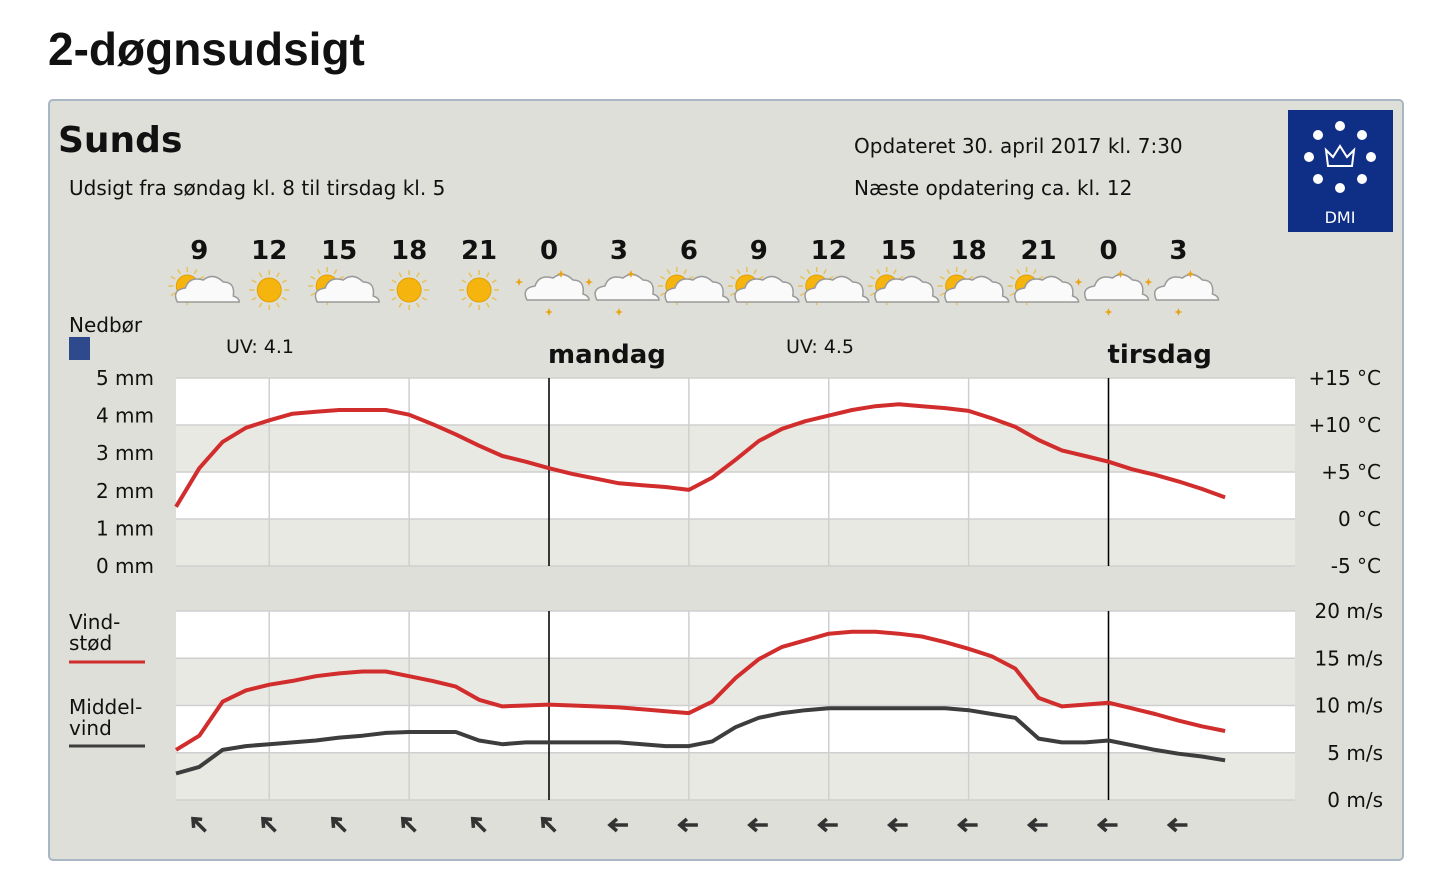 Image resolution: width=1439 pixels, height=874 pixels. I want to click on y2-tick-label: -5 °C, so click(1356, 566).